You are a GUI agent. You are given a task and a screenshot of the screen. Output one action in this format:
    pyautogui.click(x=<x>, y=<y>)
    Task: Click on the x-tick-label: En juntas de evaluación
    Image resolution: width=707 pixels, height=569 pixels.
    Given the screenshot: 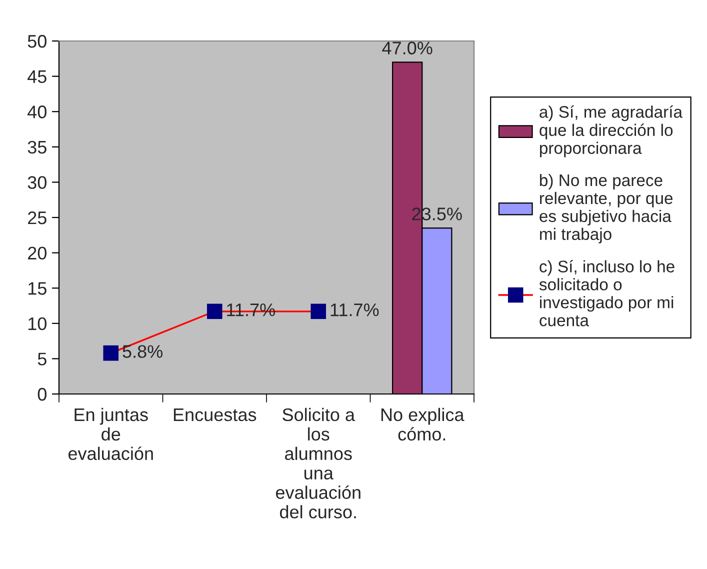 What is the action you would take?
    pyautogui.click(x=110, y=434)
    